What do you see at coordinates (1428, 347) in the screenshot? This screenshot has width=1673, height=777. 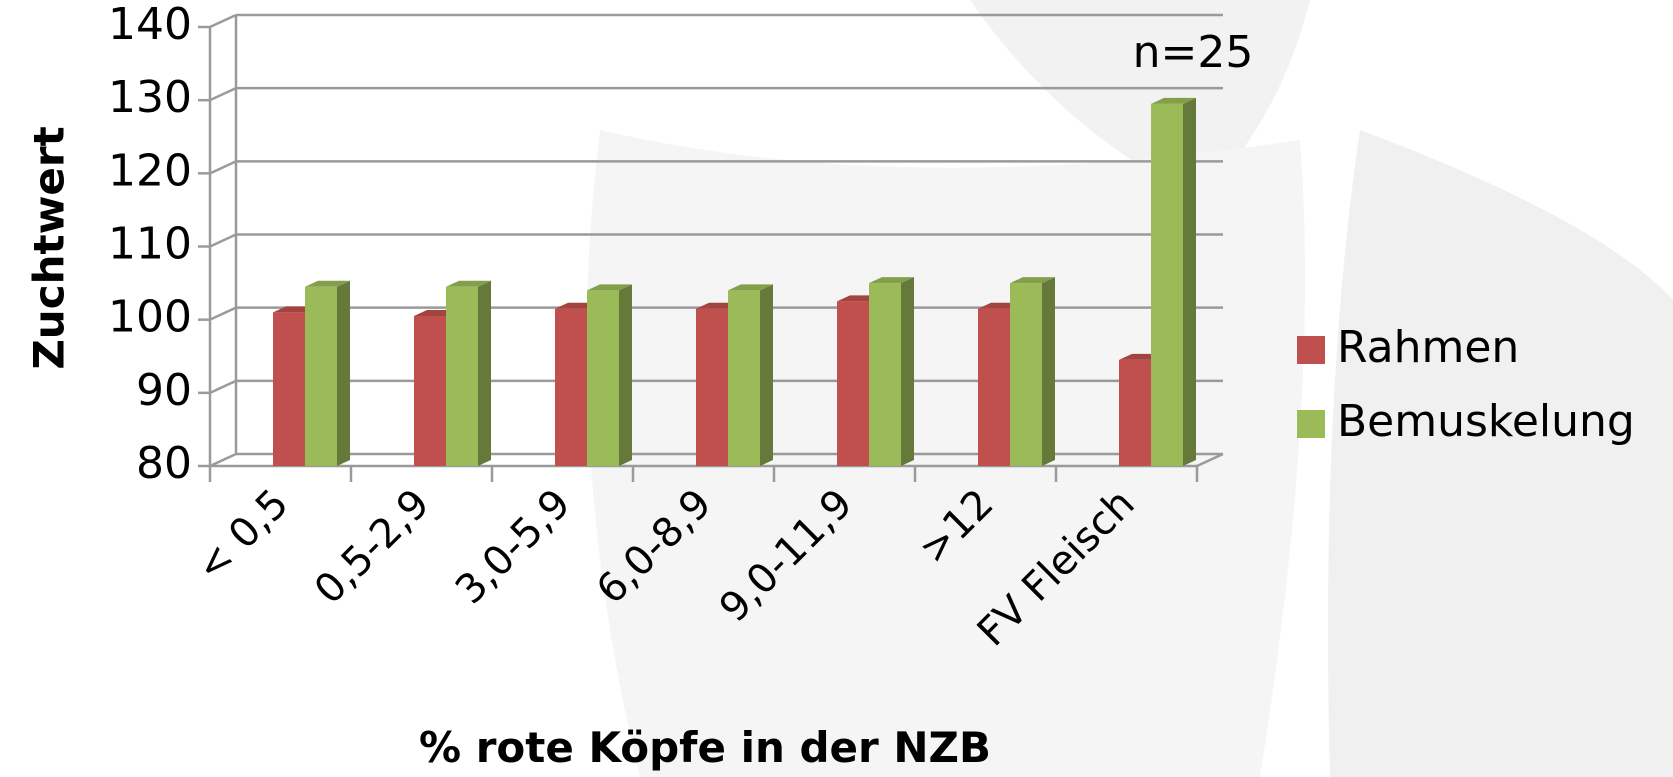 I see `legend-label: Rahmen` at bounding box center [1428, 347].